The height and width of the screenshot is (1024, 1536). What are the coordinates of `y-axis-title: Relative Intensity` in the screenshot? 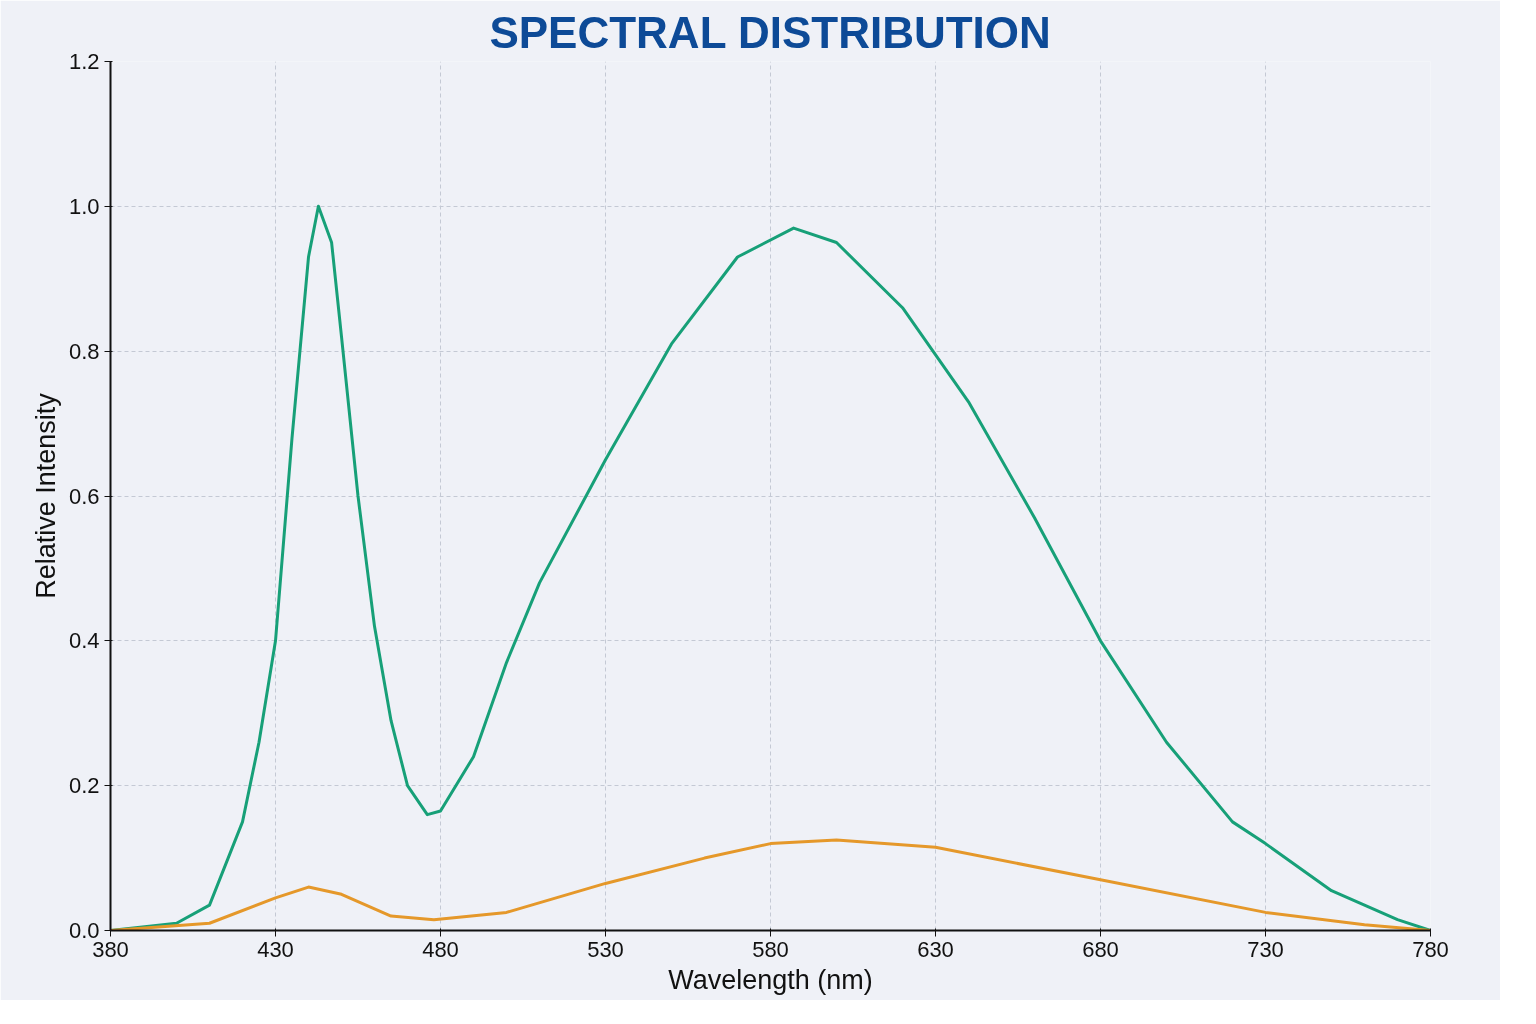 It's located at (45, 495).